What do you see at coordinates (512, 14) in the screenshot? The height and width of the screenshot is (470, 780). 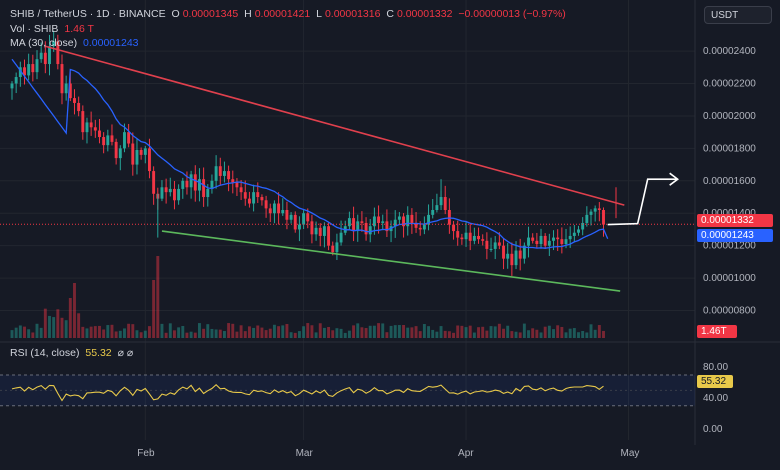 I see `change-value: −0.00000013 (−0.97%)` at bounding box center [512, 14].